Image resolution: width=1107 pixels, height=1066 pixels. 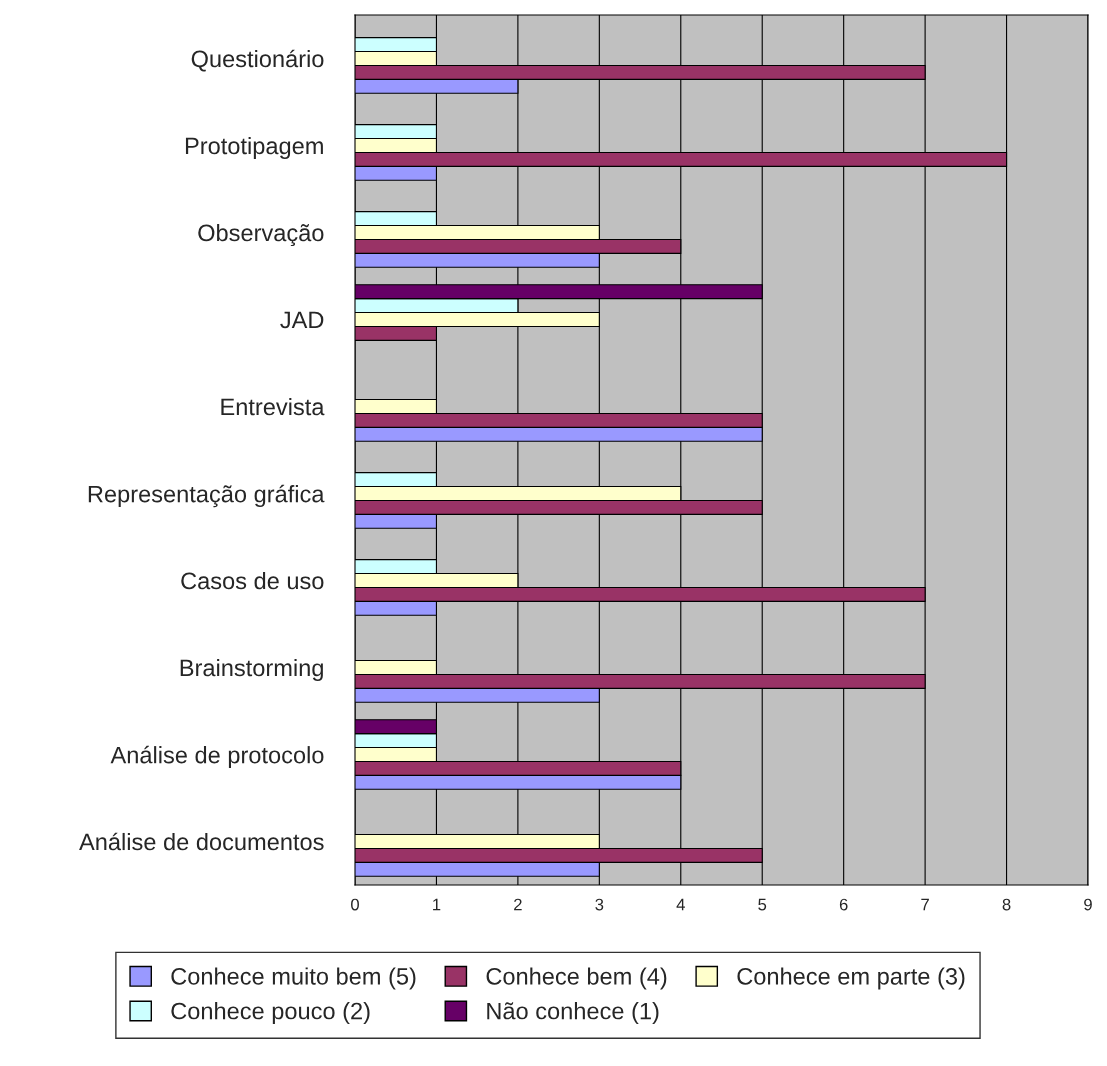 I want to click on legend-label: Conhece em parte (3), so click(x=851, y=978).